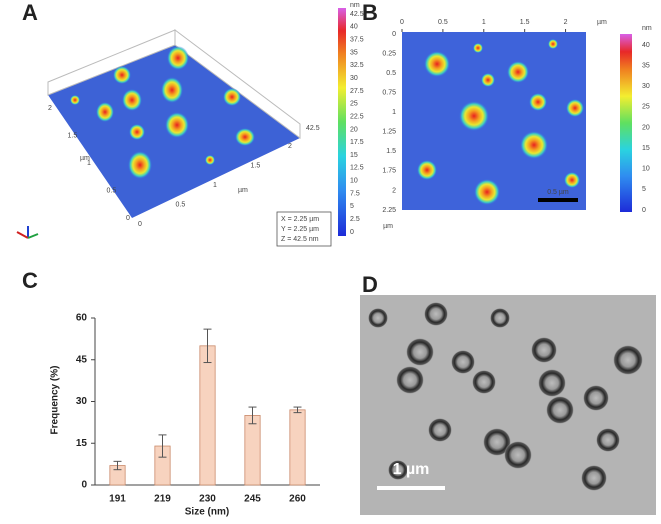  Describe the element at coordinates (389, 53) in the screenshot. I see `y-tick-label: 0.25` at that location.